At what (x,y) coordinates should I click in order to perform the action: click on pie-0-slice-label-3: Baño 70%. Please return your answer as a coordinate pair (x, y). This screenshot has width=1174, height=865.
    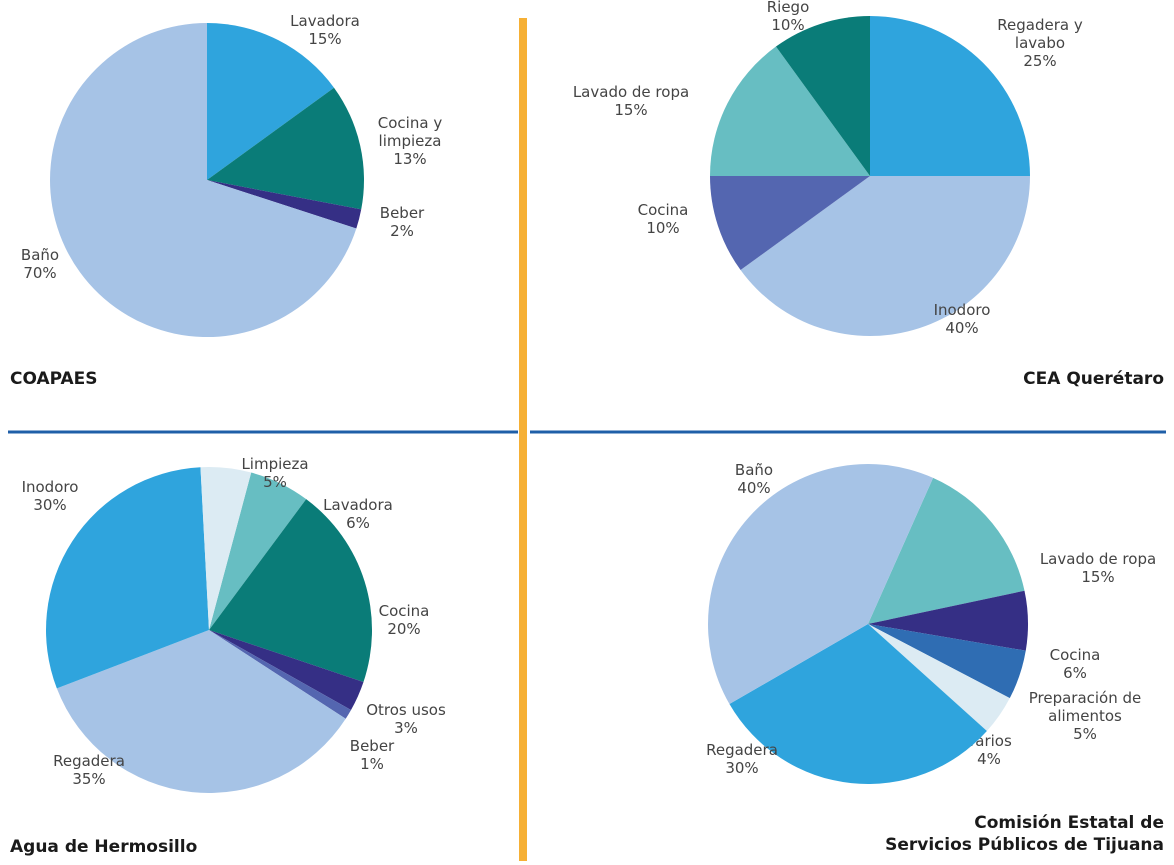
    Looking at the image, I should click on (40, 264).